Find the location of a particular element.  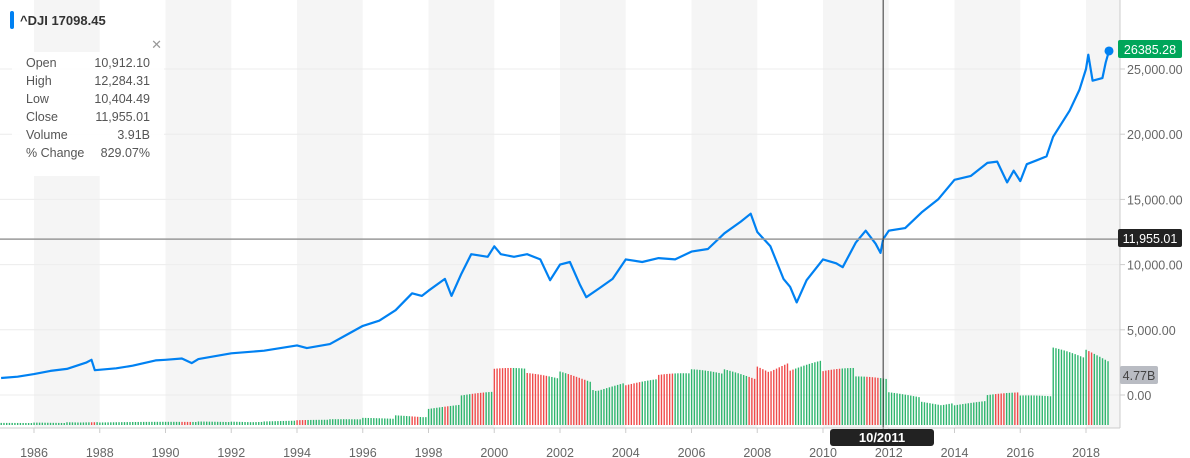

close-icon: ✕ is located at coordinates (156, 44).